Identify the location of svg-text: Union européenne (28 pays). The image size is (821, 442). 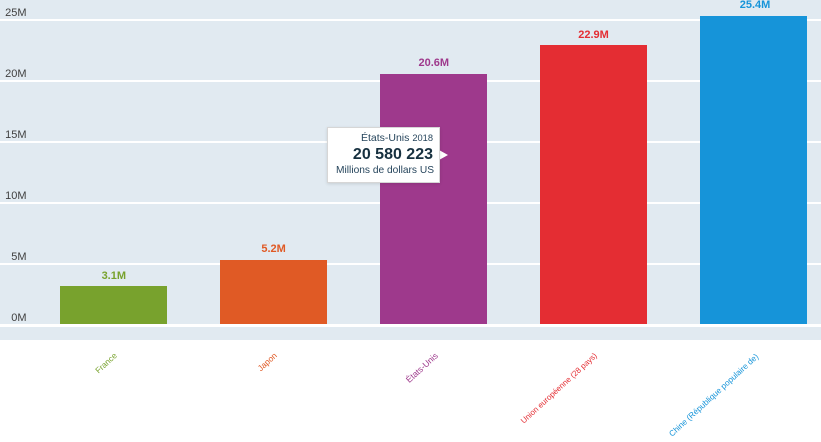
(559, 388).